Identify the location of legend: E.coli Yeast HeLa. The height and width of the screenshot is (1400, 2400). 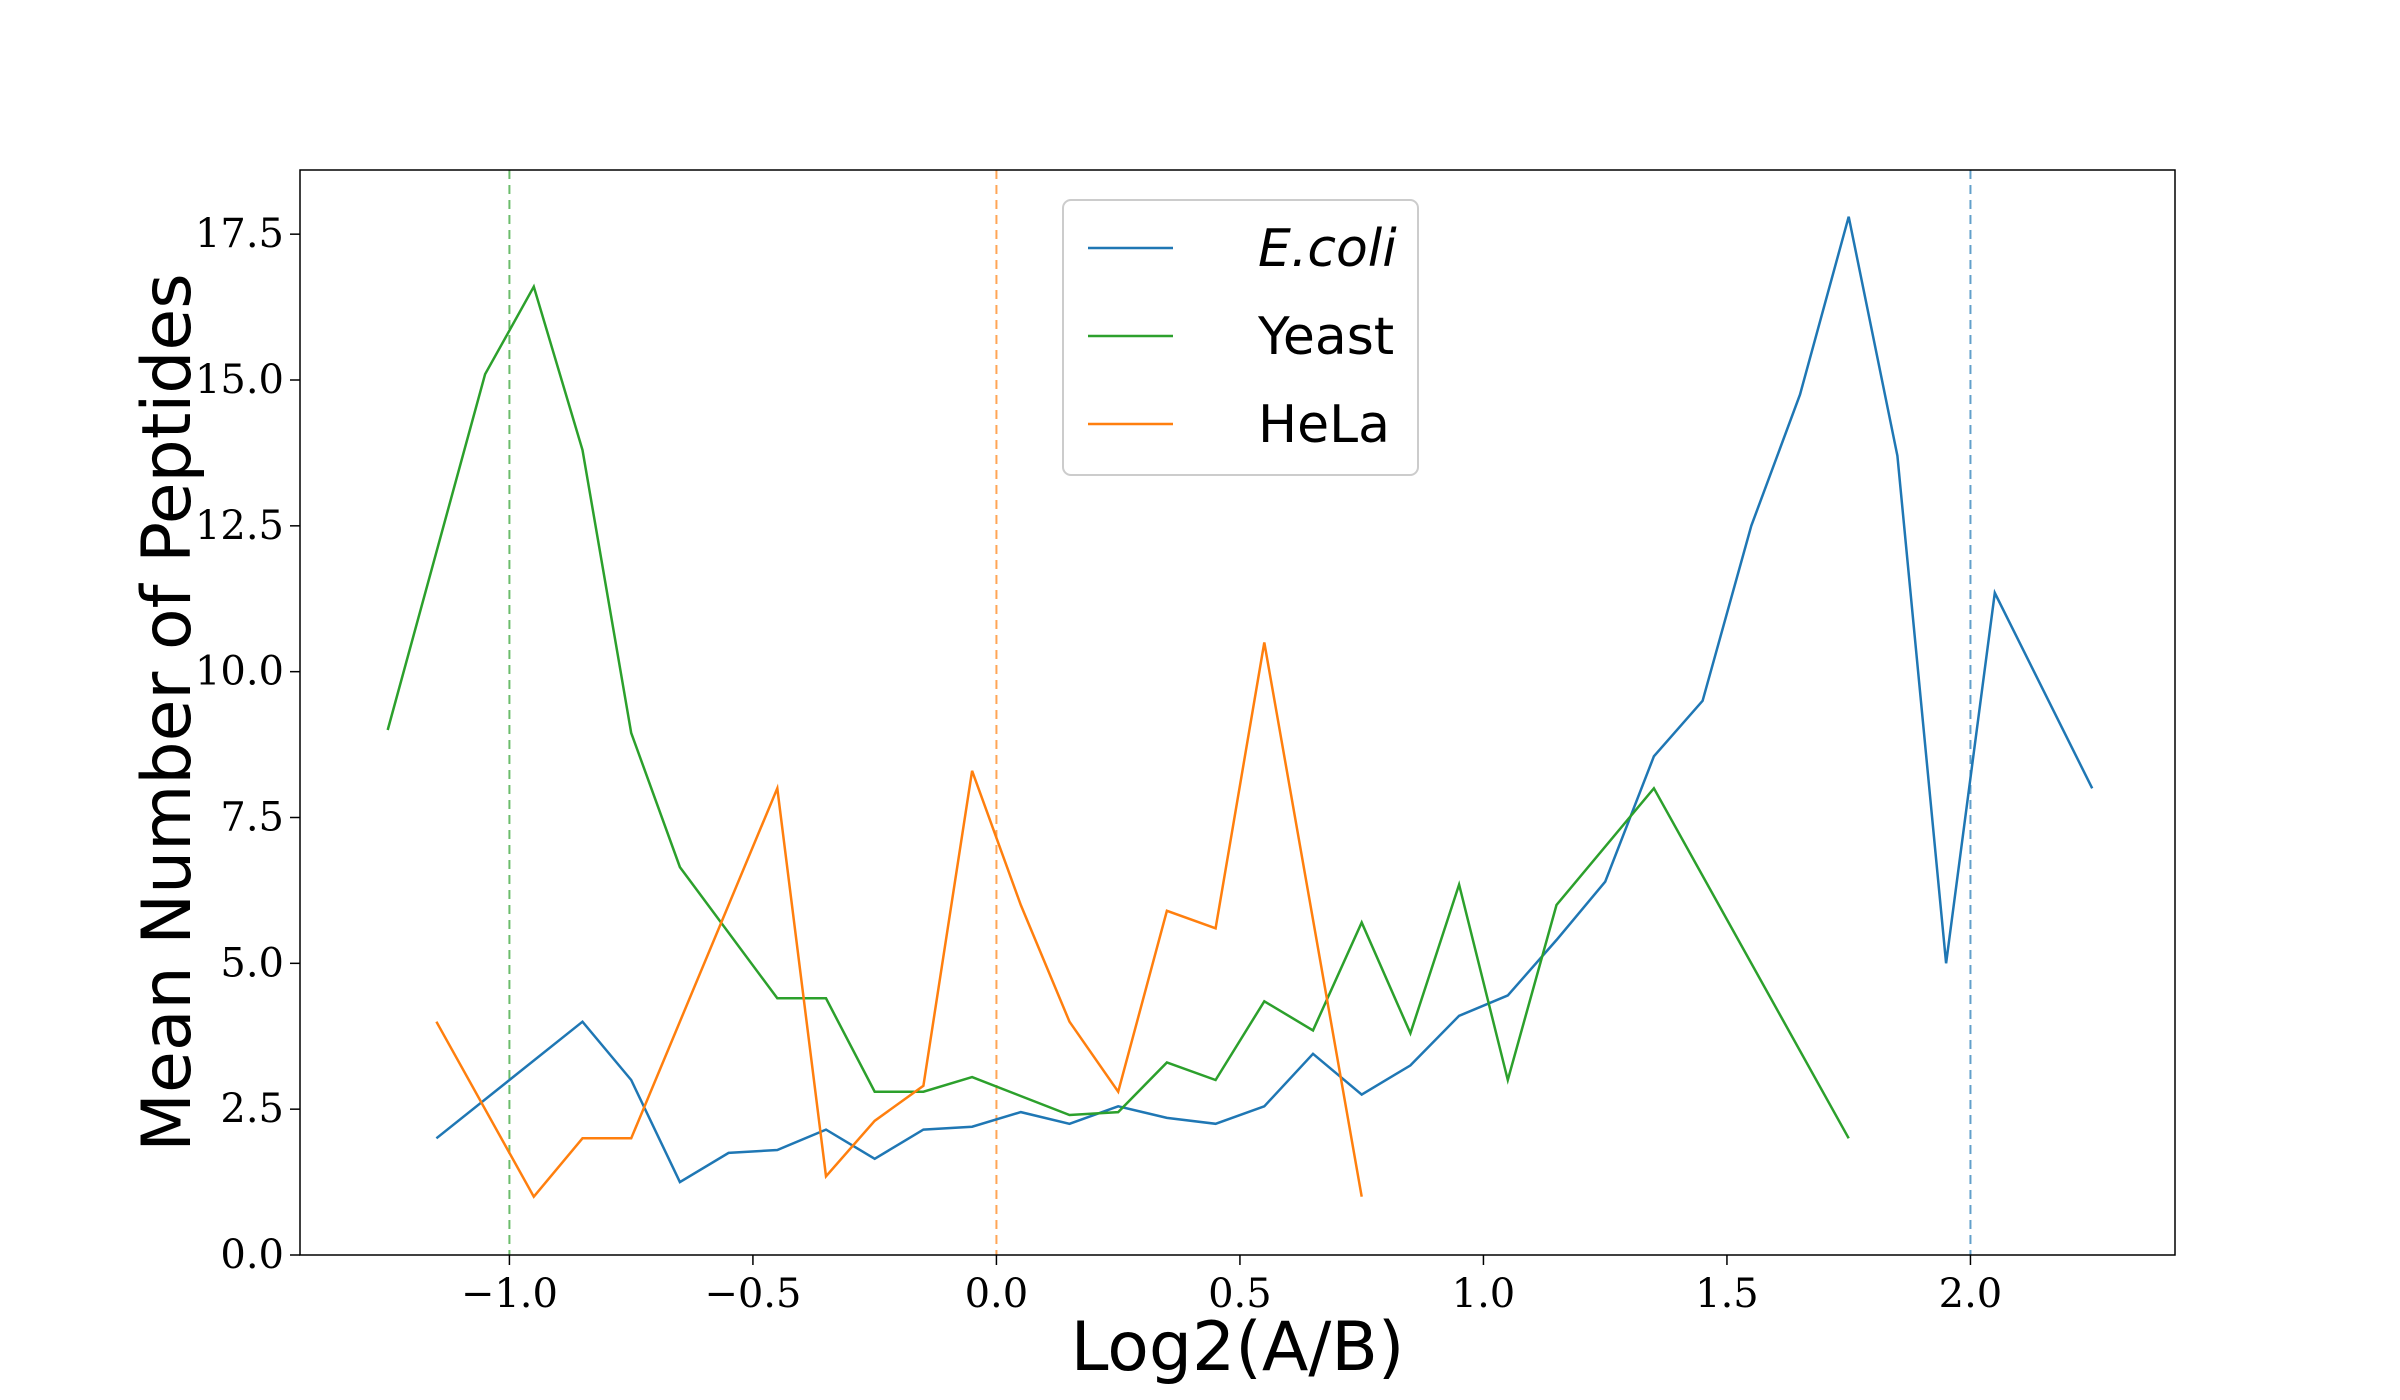
(1240, 337).